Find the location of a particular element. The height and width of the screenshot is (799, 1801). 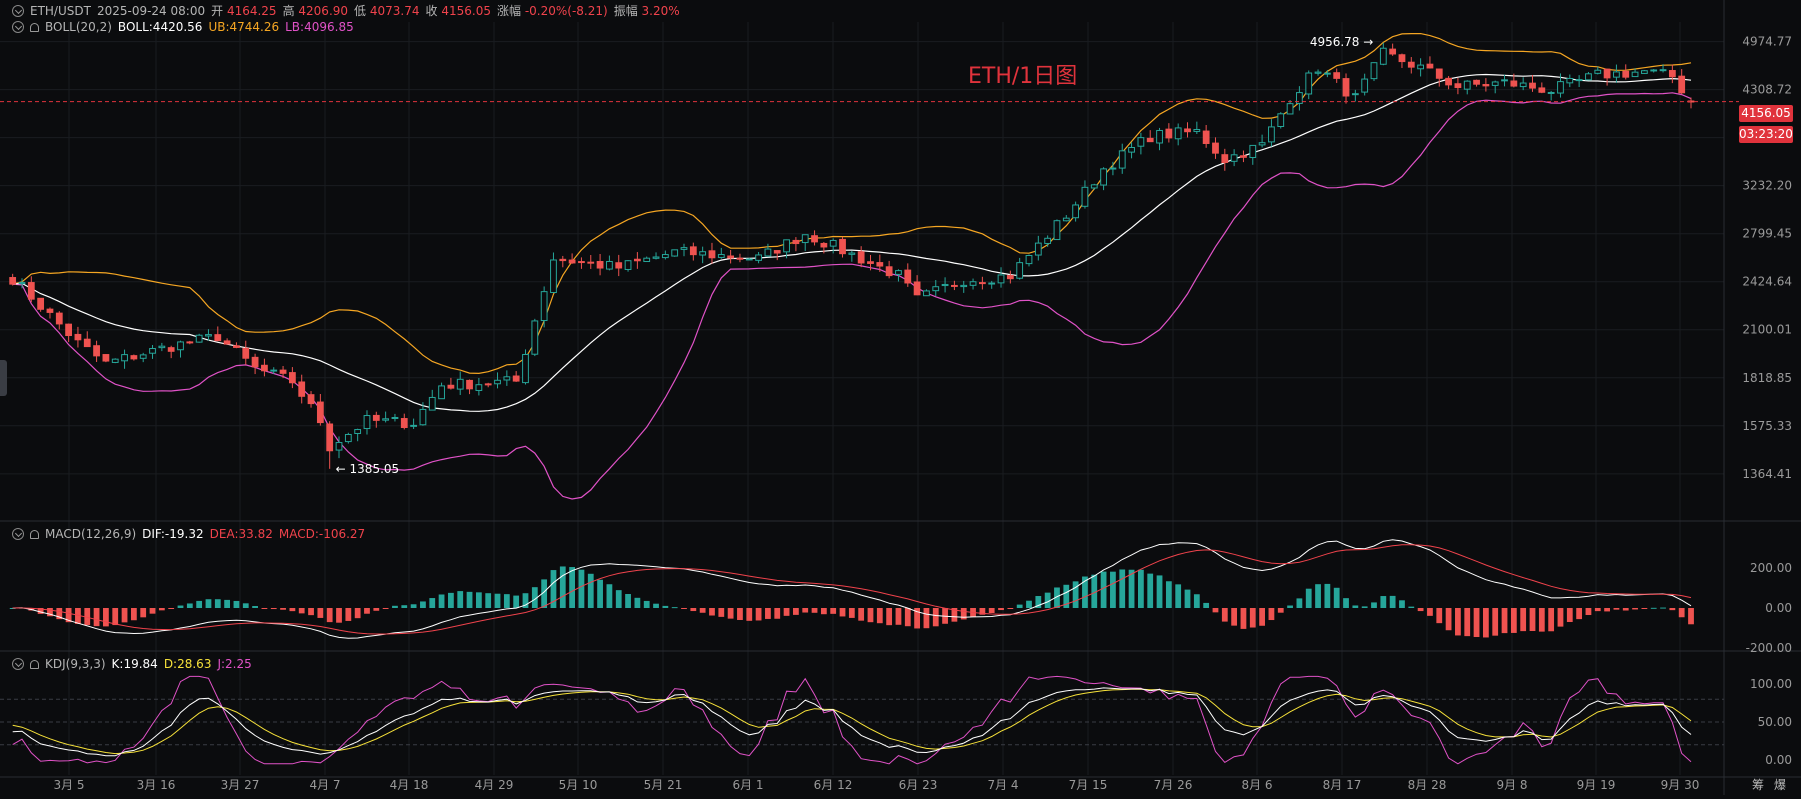

kdj-d-line is located at coordinates (852, 721).